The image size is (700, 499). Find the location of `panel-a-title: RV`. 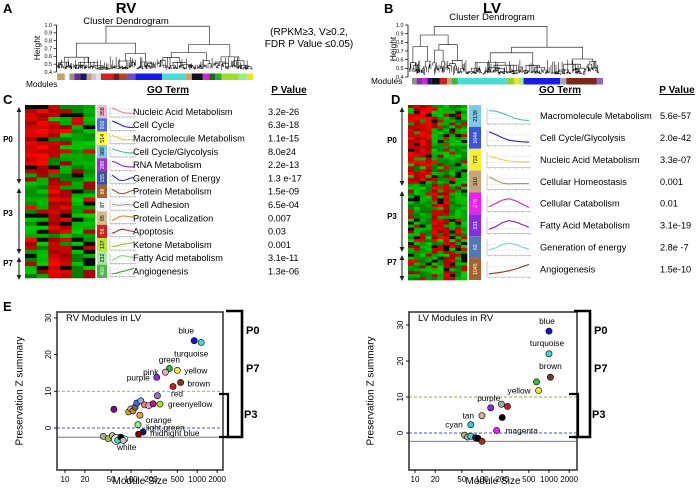

panel-a-title: RV is located at coordinates (126, 8).